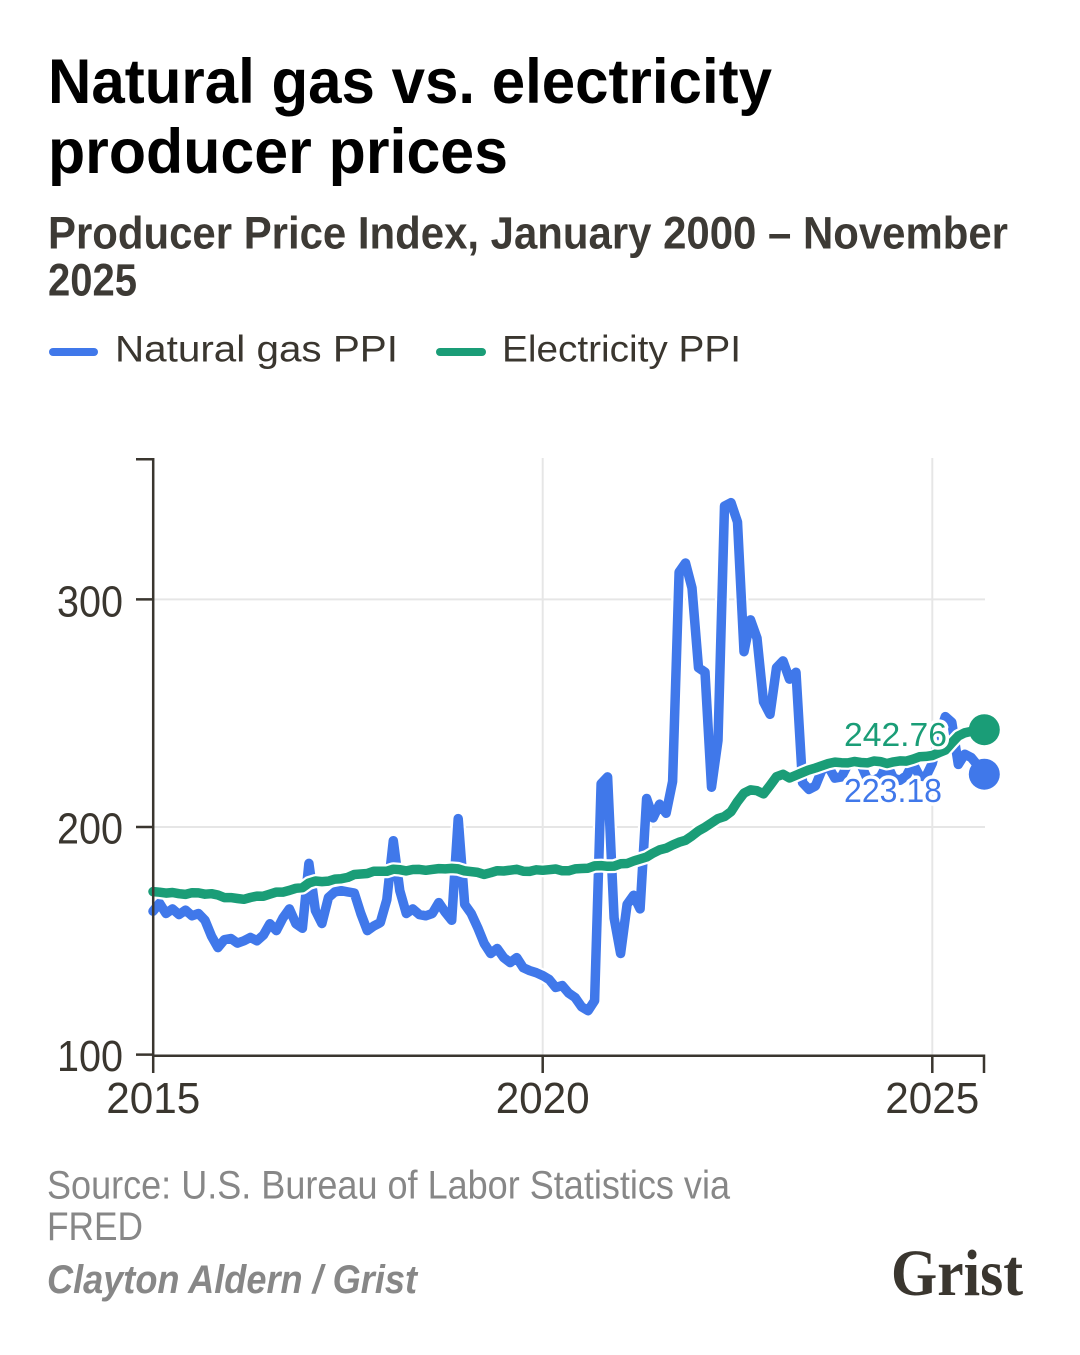  What do you see at coordinates (90, 602) in the screenshot?
I see `svg-text: 300` at bounding box center [90, 602].